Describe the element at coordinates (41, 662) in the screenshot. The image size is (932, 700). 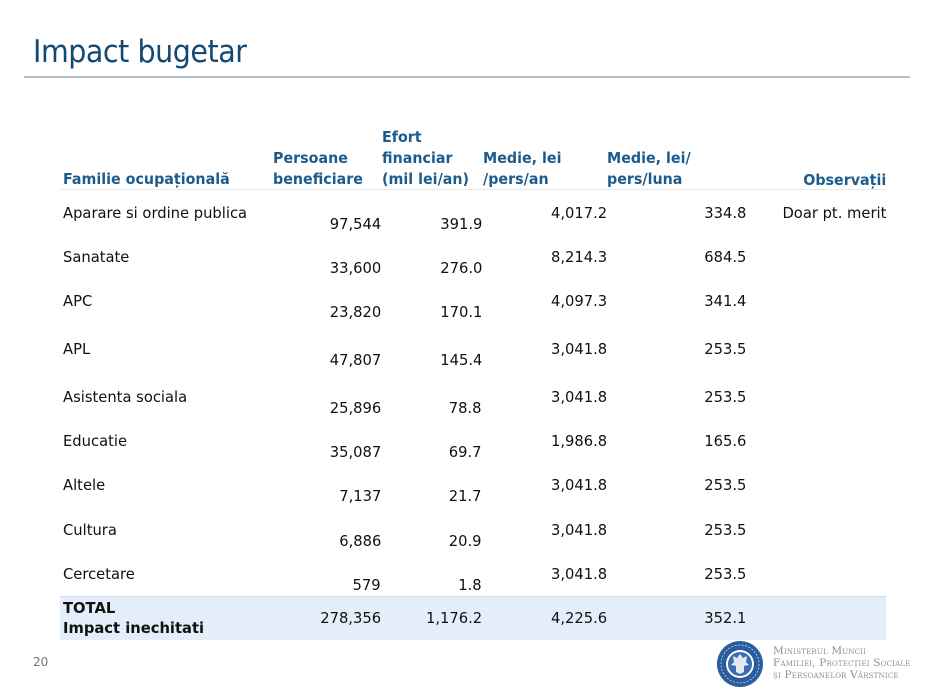
I see `page-number: 20` at that location.